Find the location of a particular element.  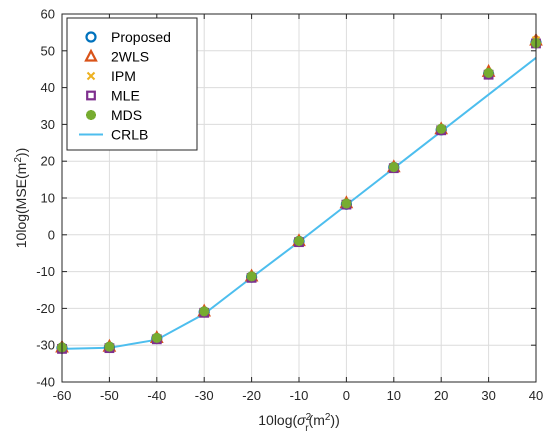

y-tick-label: 50 is located at coordinates (48, 50).